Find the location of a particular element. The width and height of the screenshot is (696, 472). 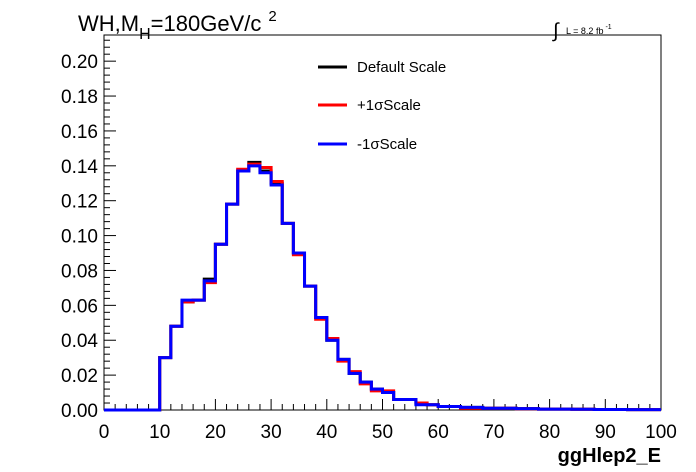

luminosity-text: L = 8.2 fb is located at coordinates (584, 31).